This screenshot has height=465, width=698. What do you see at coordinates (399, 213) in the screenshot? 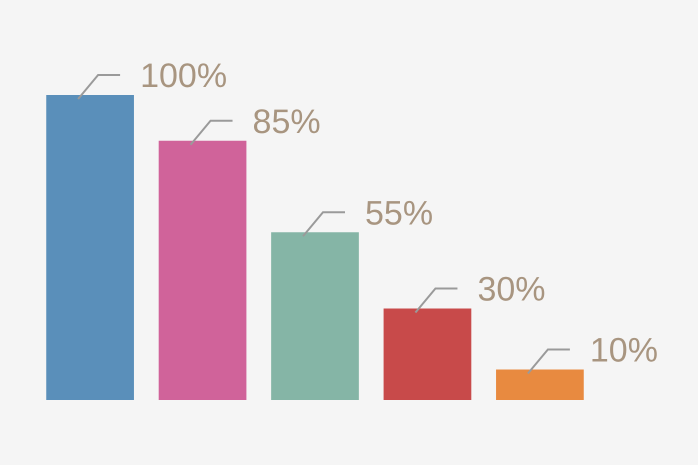
I see `data-label: 55%` at bounding box center [399, 213].